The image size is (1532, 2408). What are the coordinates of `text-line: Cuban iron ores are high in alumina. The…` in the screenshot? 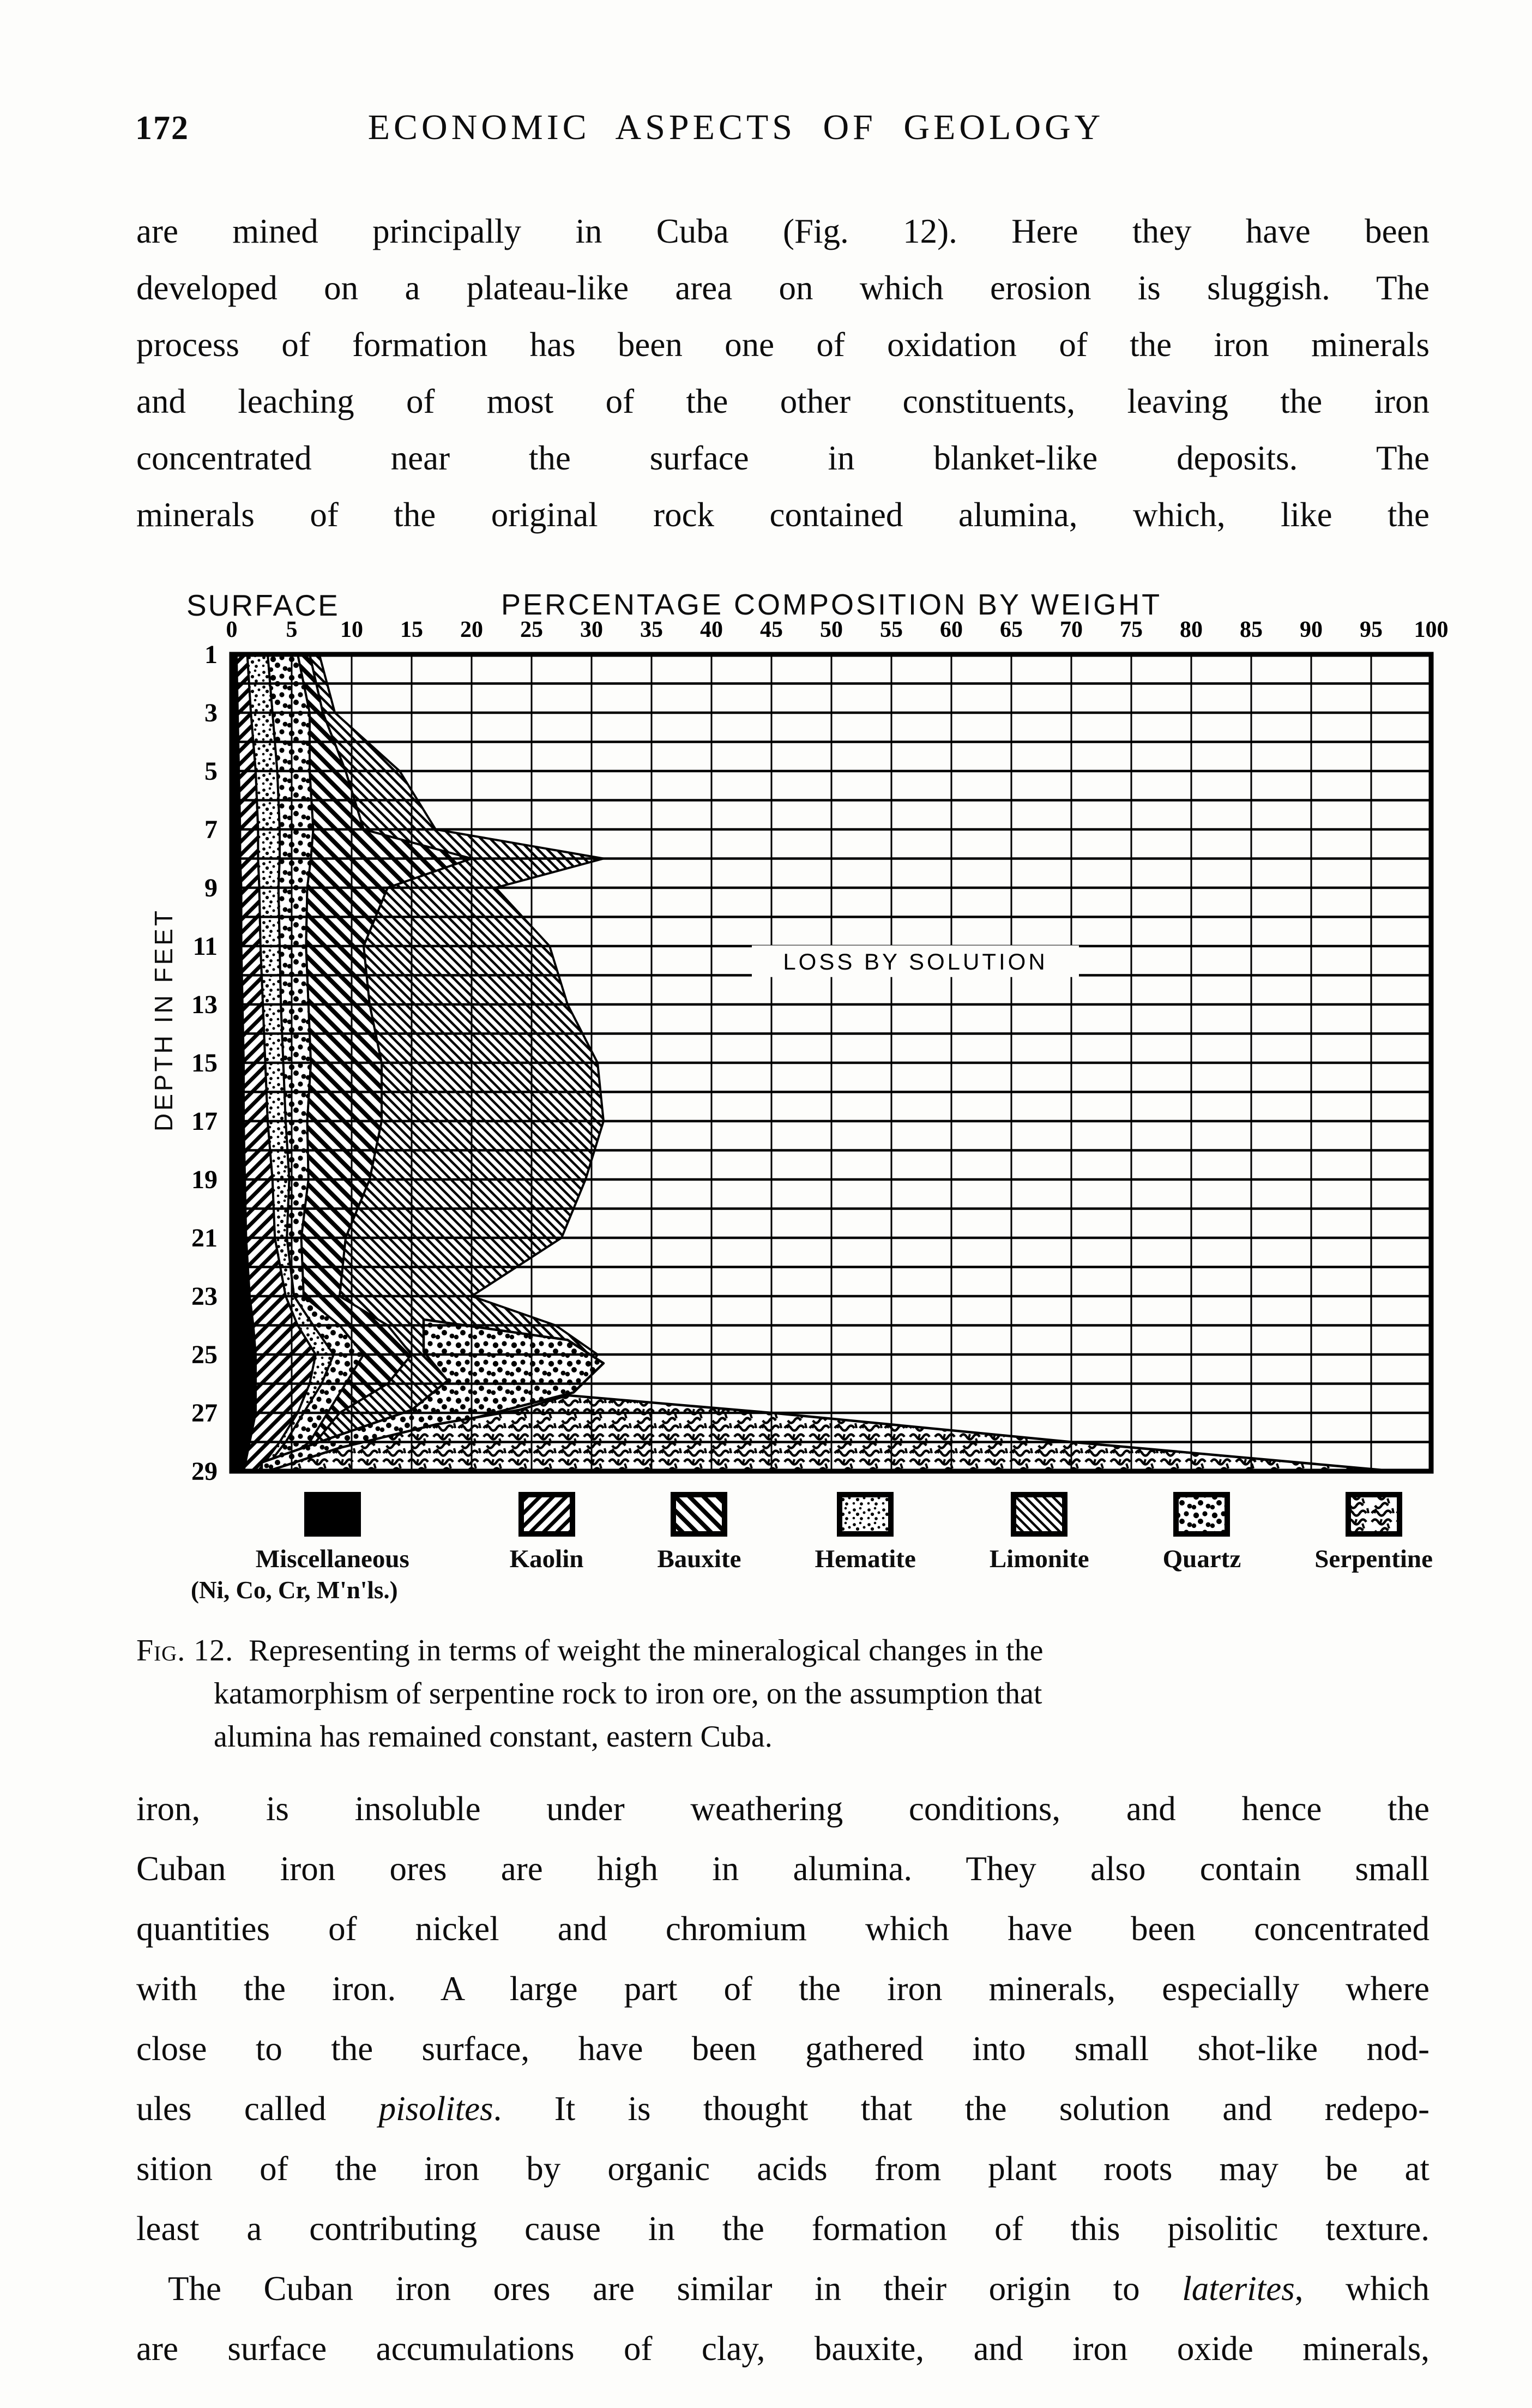 It's located at (783, 1869).